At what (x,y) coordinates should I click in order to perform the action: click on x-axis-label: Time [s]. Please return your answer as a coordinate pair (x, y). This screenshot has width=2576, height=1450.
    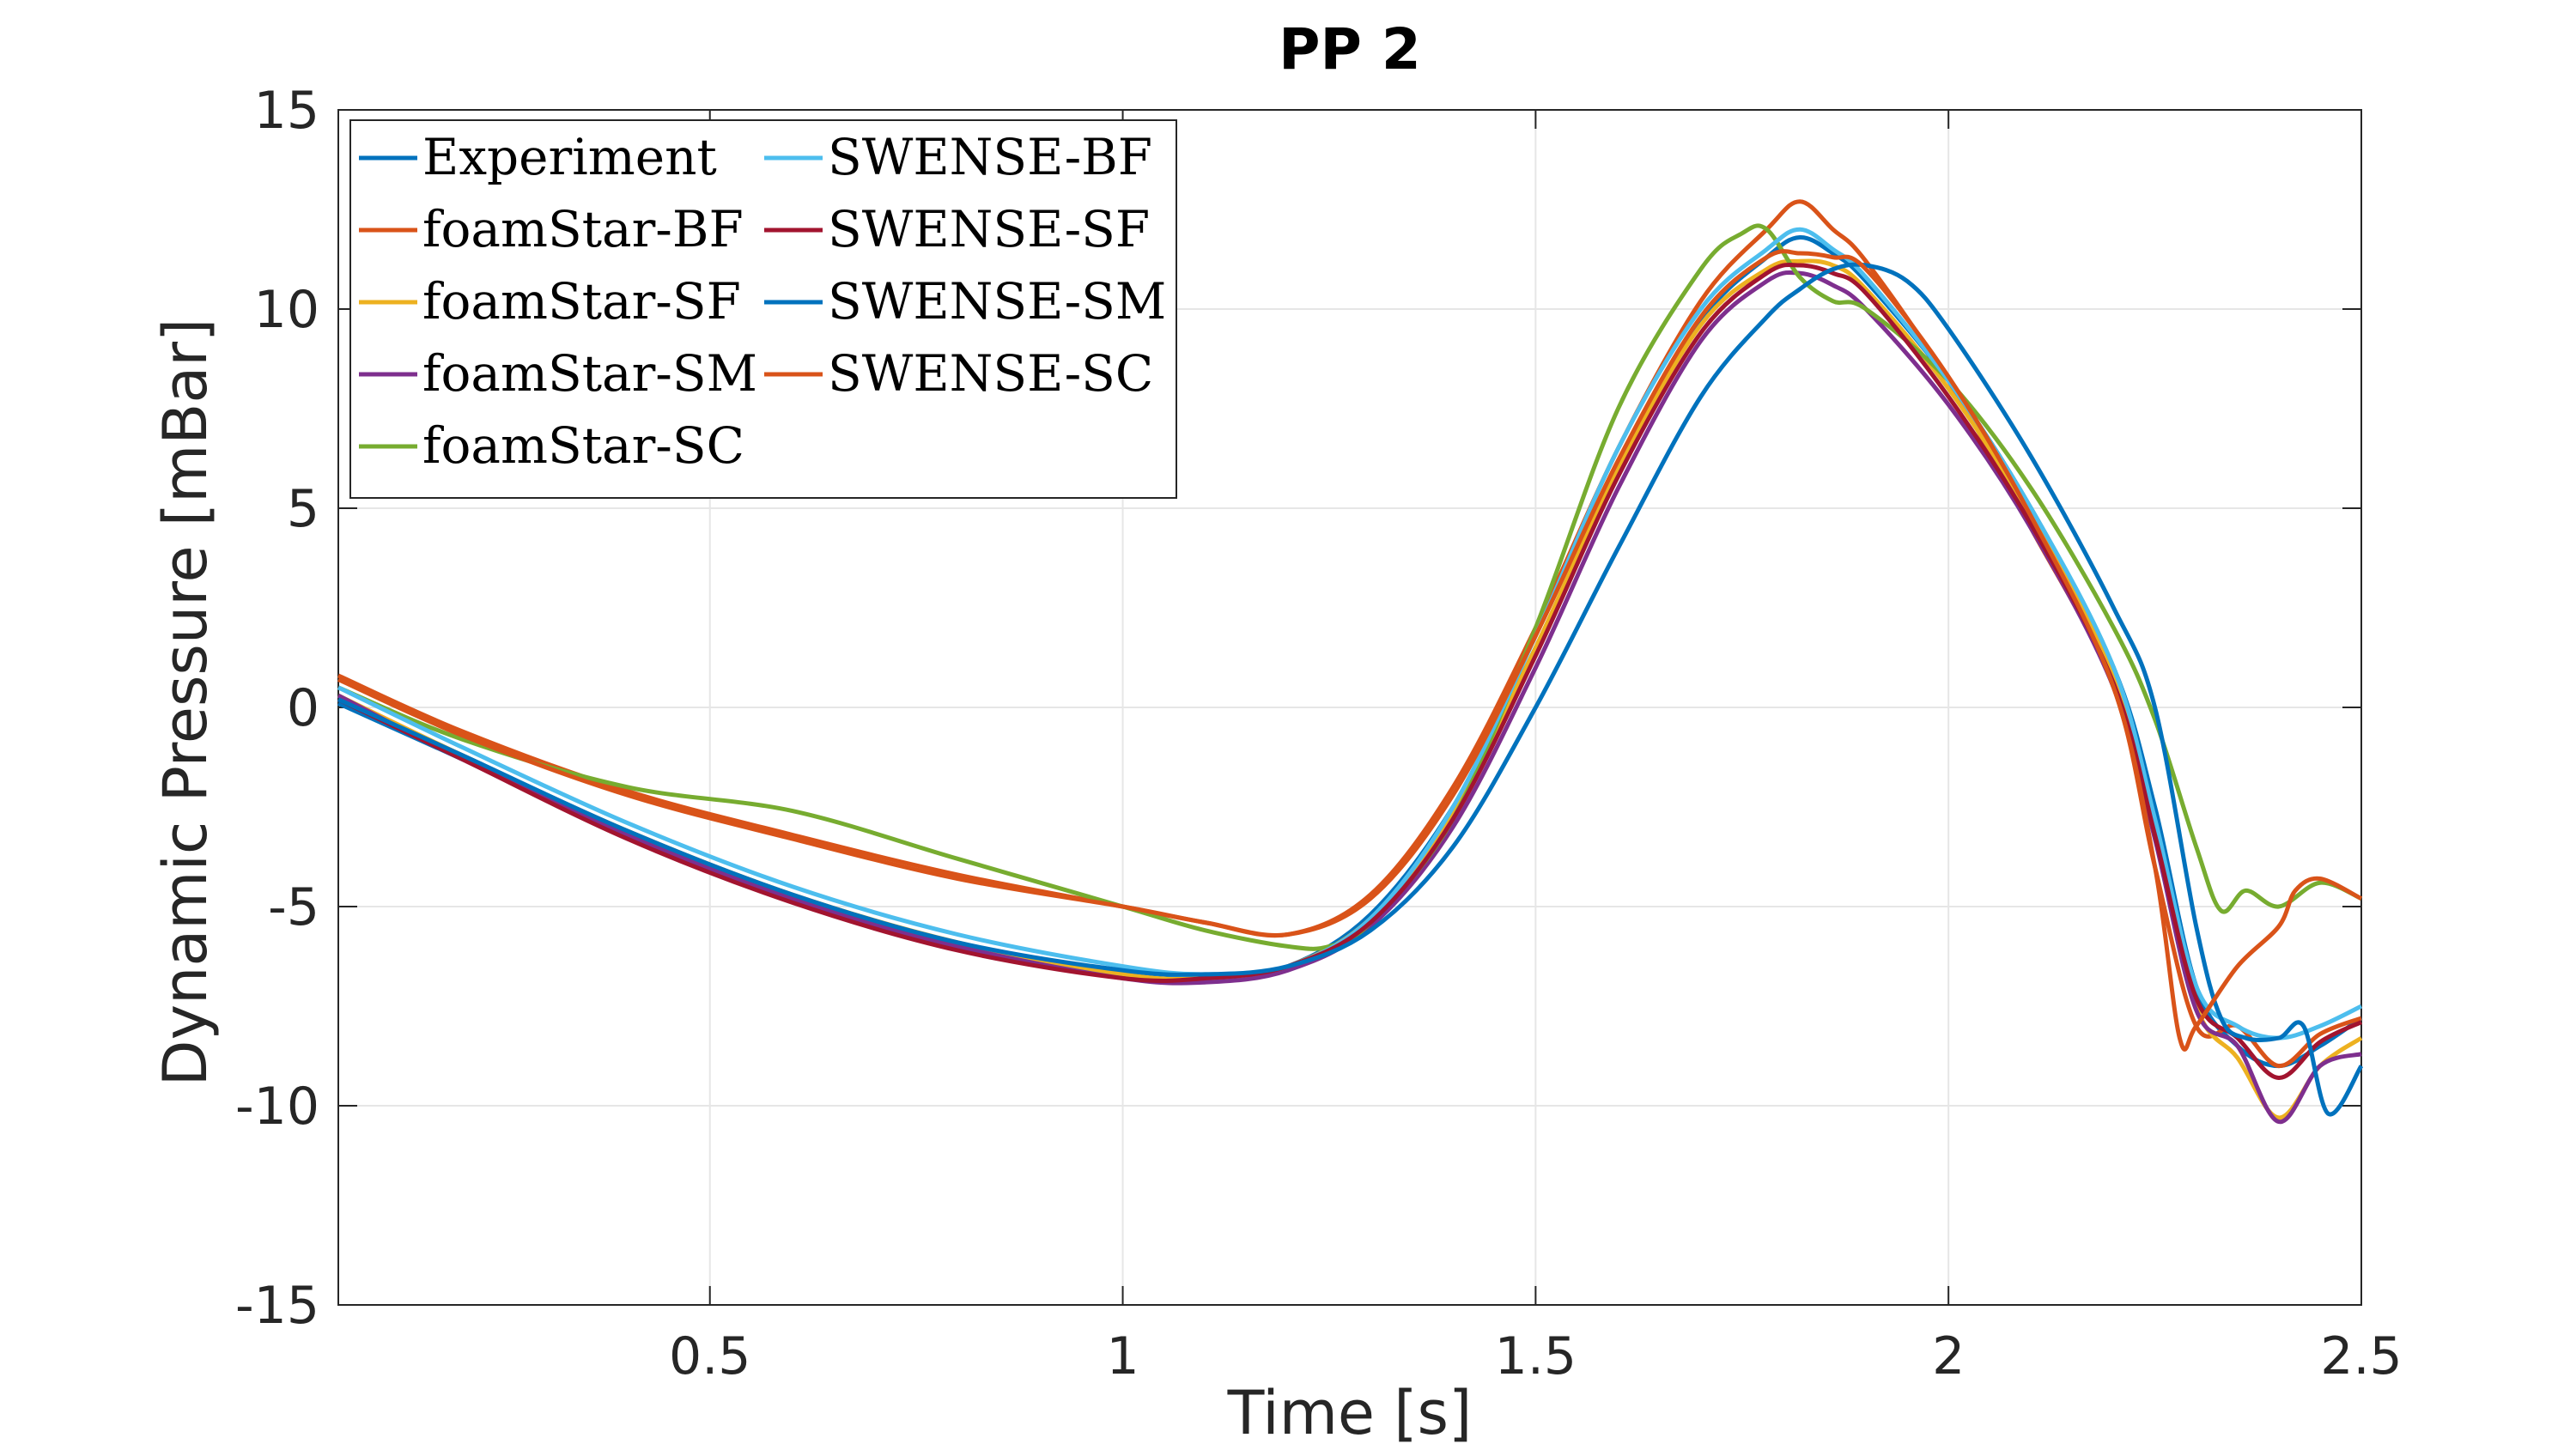
    Looking at the image, I should click on (1350, 1413).